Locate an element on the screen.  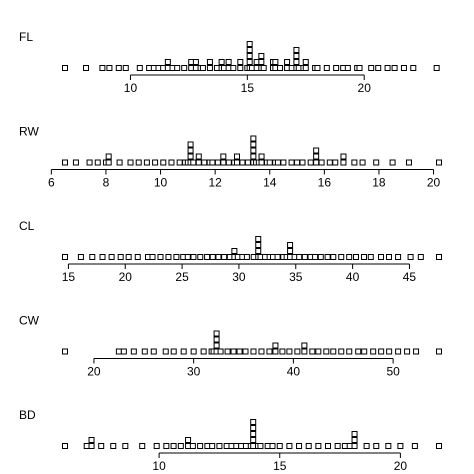
x-tick-label: 12 is located at coordinates (215, 183).